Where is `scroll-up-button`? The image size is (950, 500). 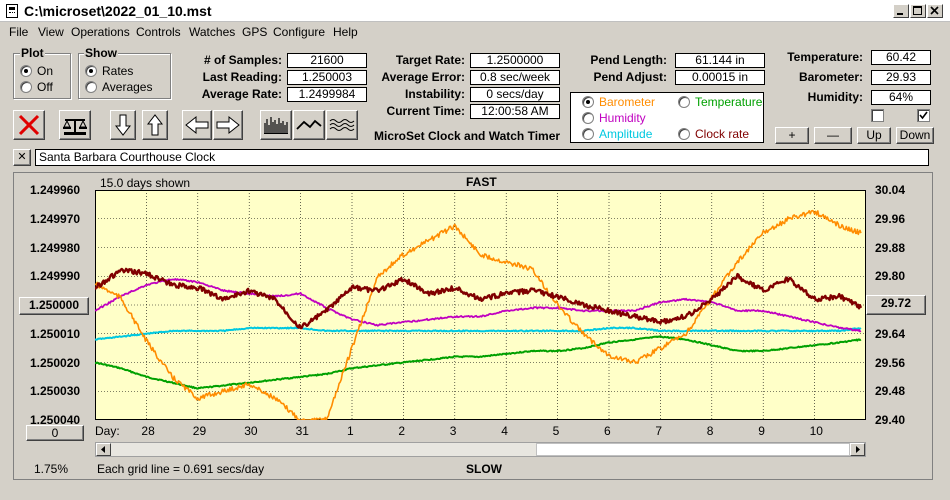 scroll-up-button is located at coordinates (155, 125).